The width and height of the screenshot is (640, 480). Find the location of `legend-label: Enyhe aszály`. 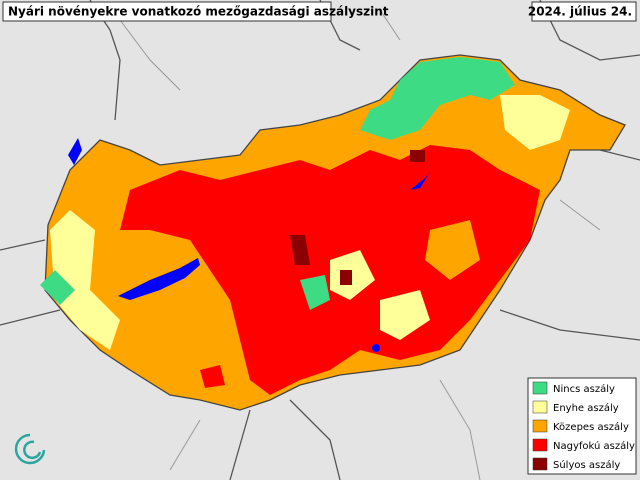

legend-label: Enyhe aszály is located at coordinates (586, 408).